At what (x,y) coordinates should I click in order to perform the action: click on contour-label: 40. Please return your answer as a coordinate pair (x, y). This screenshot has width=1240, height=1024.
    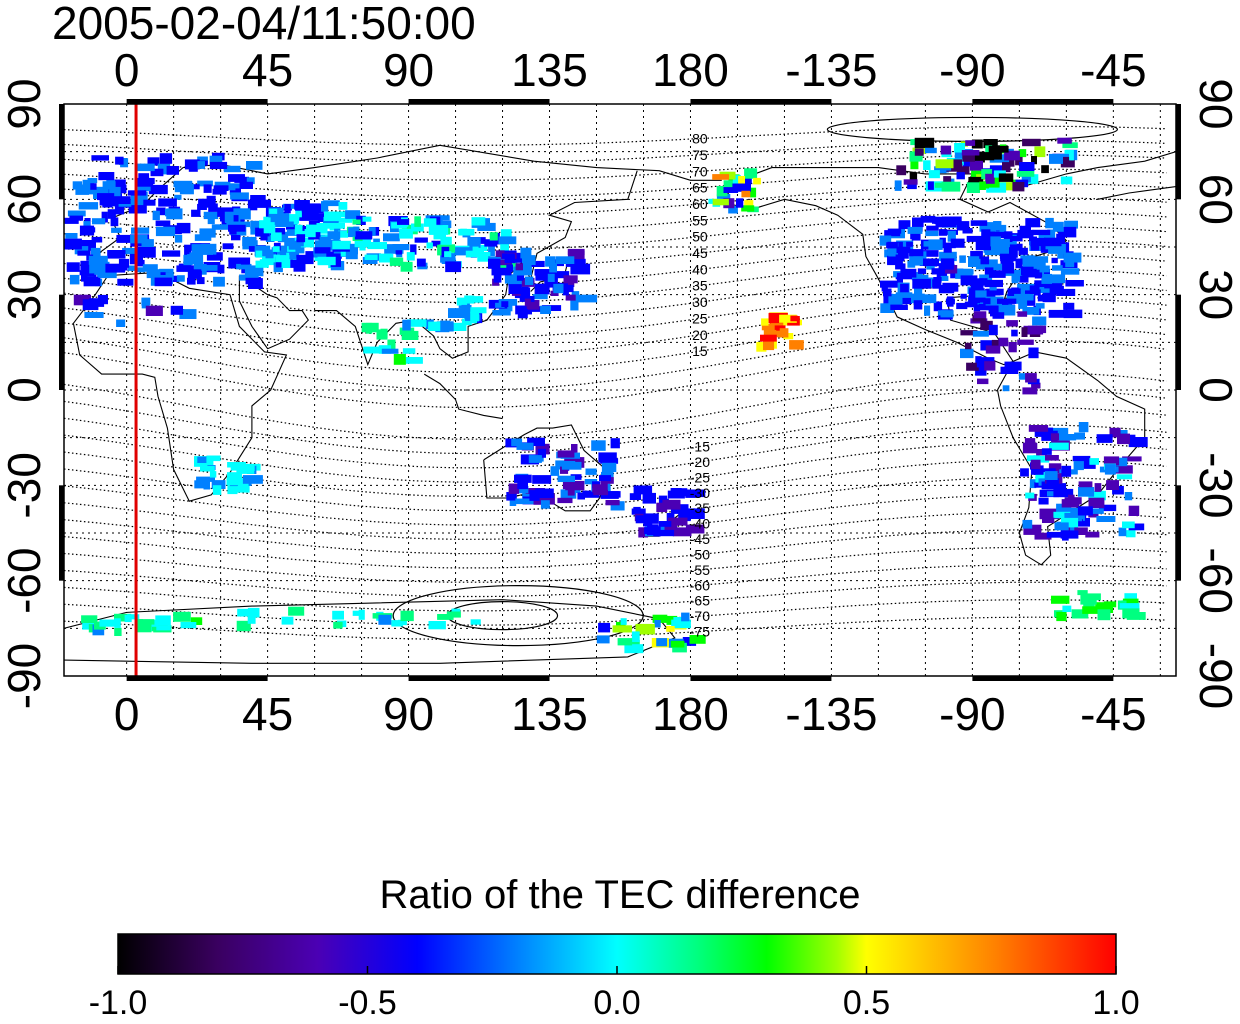
    Looking at the image, I should click on (700, 269).